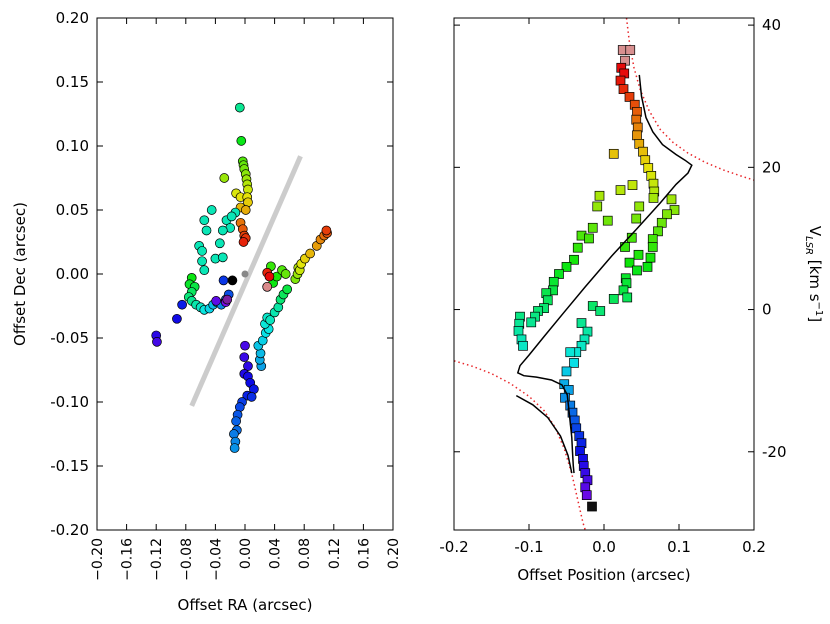 This screenshot has width=830, height=624. Describe the element at coordinates (305, 553) in the screenshot. I see `left-x-tick-label: 0.08` at that location.